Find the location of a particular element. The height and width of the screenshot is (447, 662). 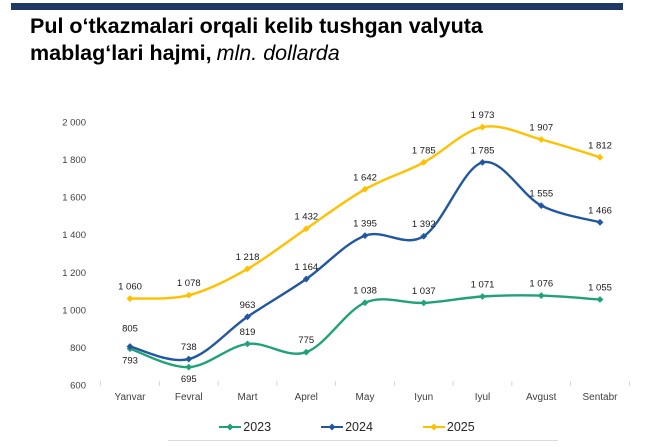

chart-legend: 2023 2024 2025 is located at coordinates (339, 427).